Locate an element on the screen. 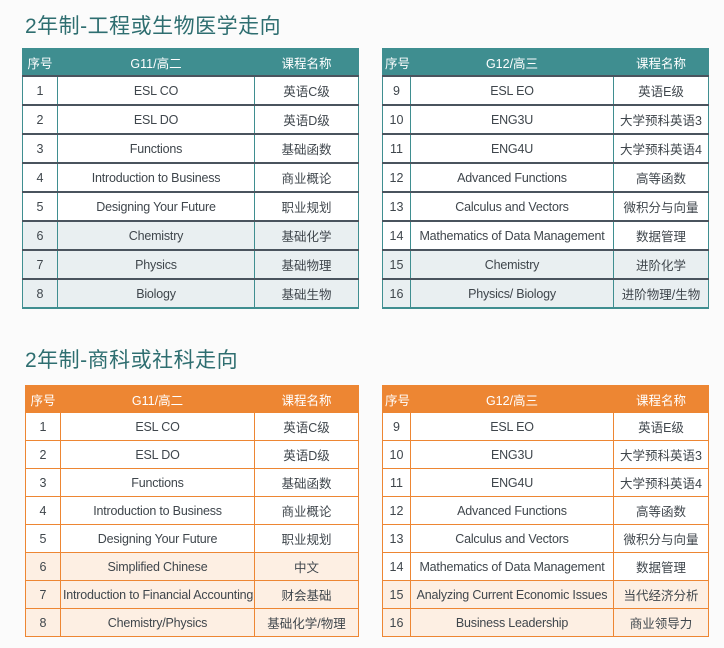 This screenshot has height=648, width=724. column-header: 课程名称 is located at coordinates (306, 399).